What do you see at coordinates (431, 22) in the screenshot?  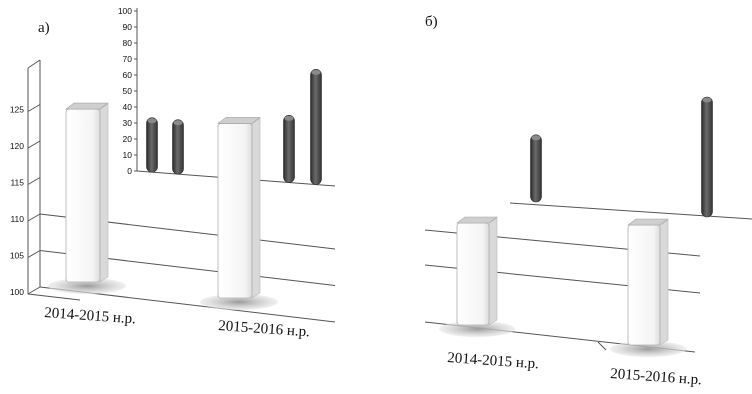 I see `panel-b-label: б)` at bounding box center [431, 22].